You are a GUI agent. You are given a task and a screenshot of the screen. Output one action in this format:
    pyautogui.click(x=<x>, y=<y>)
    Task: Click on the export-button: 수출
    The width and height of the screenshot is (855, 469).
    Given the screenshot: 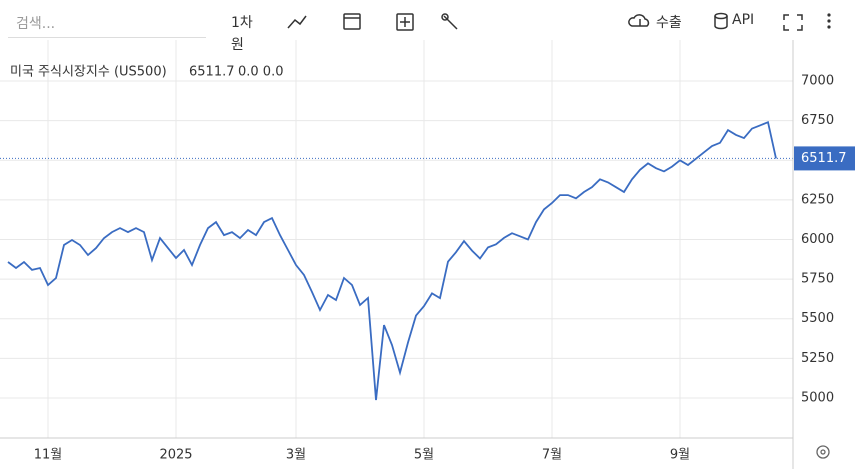 What is the action you would take?
    pyautogui.click(x=669, y=23)
    